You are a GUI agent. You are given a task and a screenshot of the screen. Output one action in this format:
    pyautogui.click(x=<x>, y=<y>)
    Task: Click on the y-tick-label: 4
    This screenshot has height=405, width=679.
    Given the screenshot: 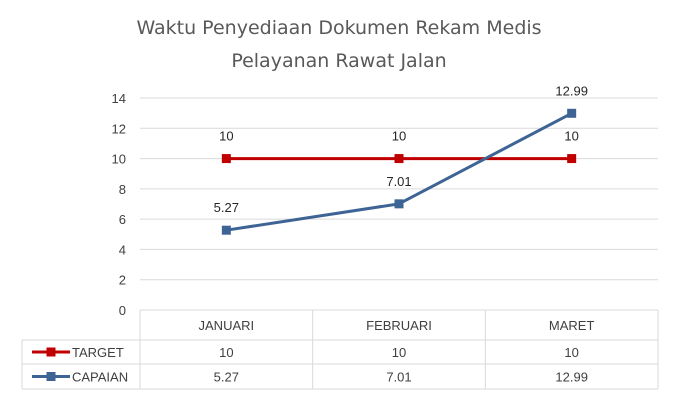 What is the action you would take?
    pyautogui.click(x=122, y=249)
    